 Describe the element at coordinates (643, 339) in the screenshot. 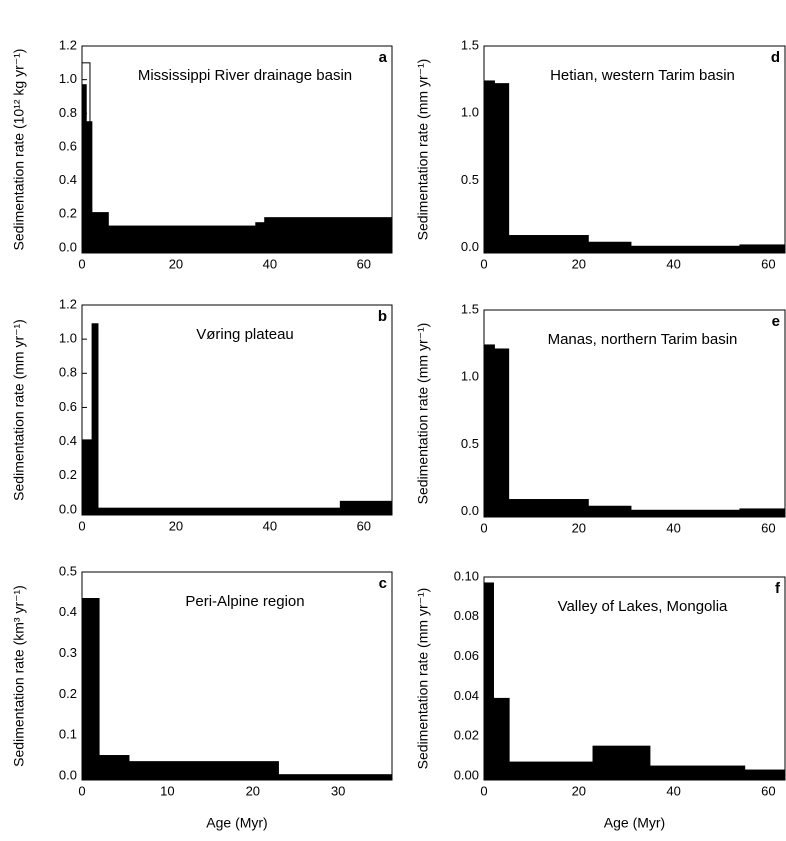

I see `panel-title: Manas, northern Tarim basin` at that location.